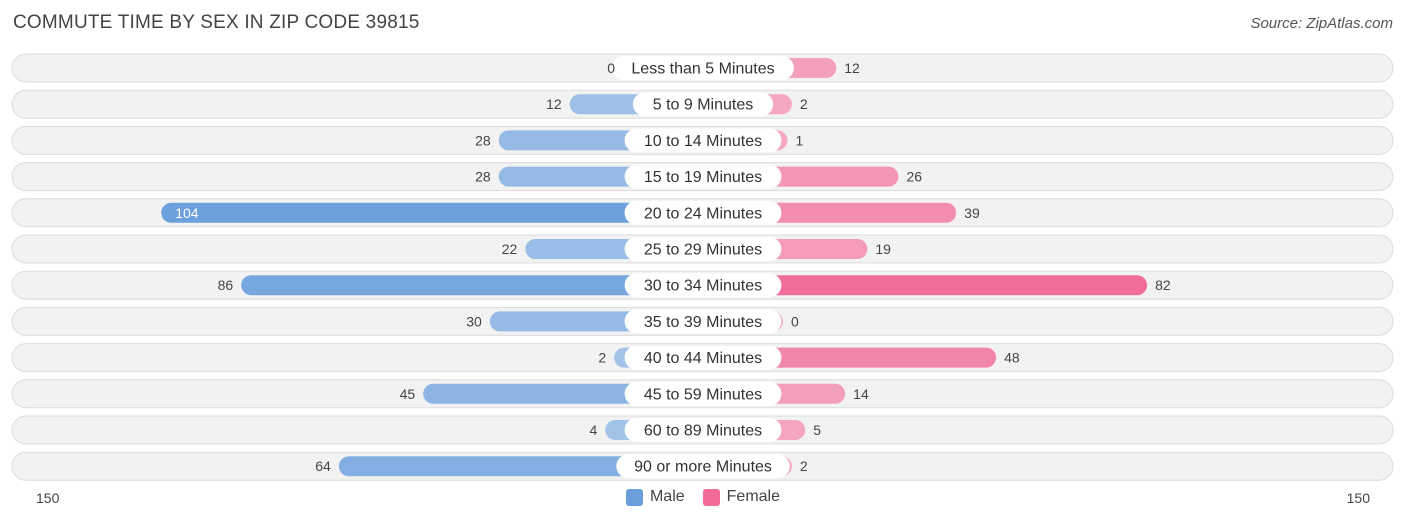  Describe the element at coordinates (48, 498) in the screenshot. I see `axis-left-label: 150` at that location.